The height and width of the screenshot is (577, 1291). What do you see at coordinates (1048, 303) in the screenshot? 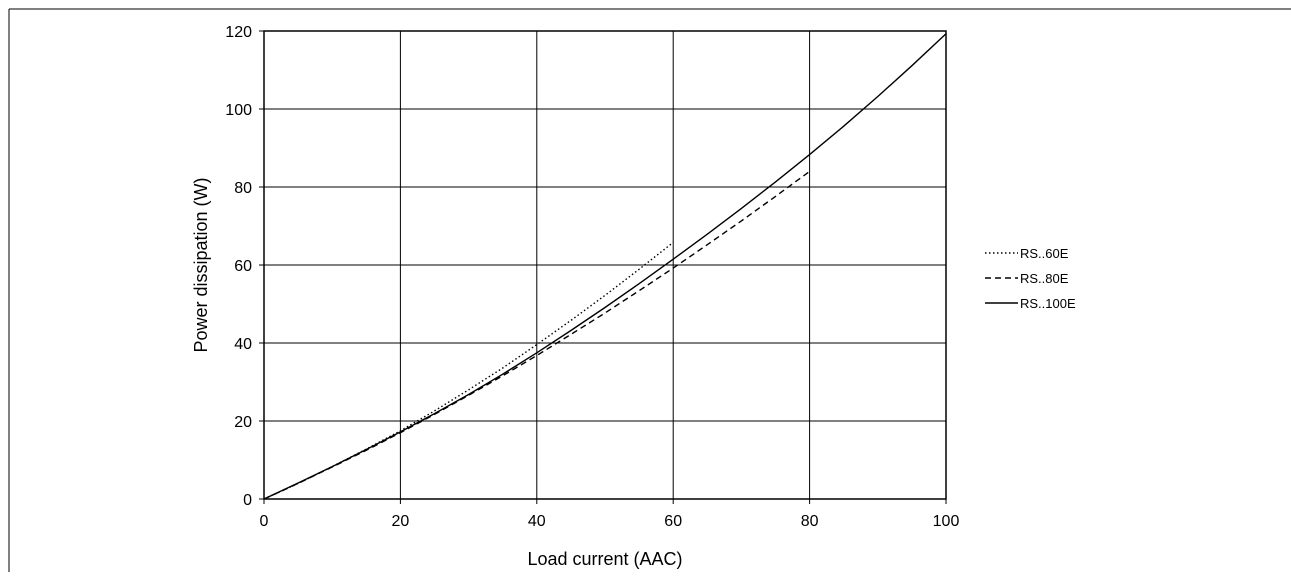
I see `legend-label: RS..100E` at bounding box center [1048, 303].